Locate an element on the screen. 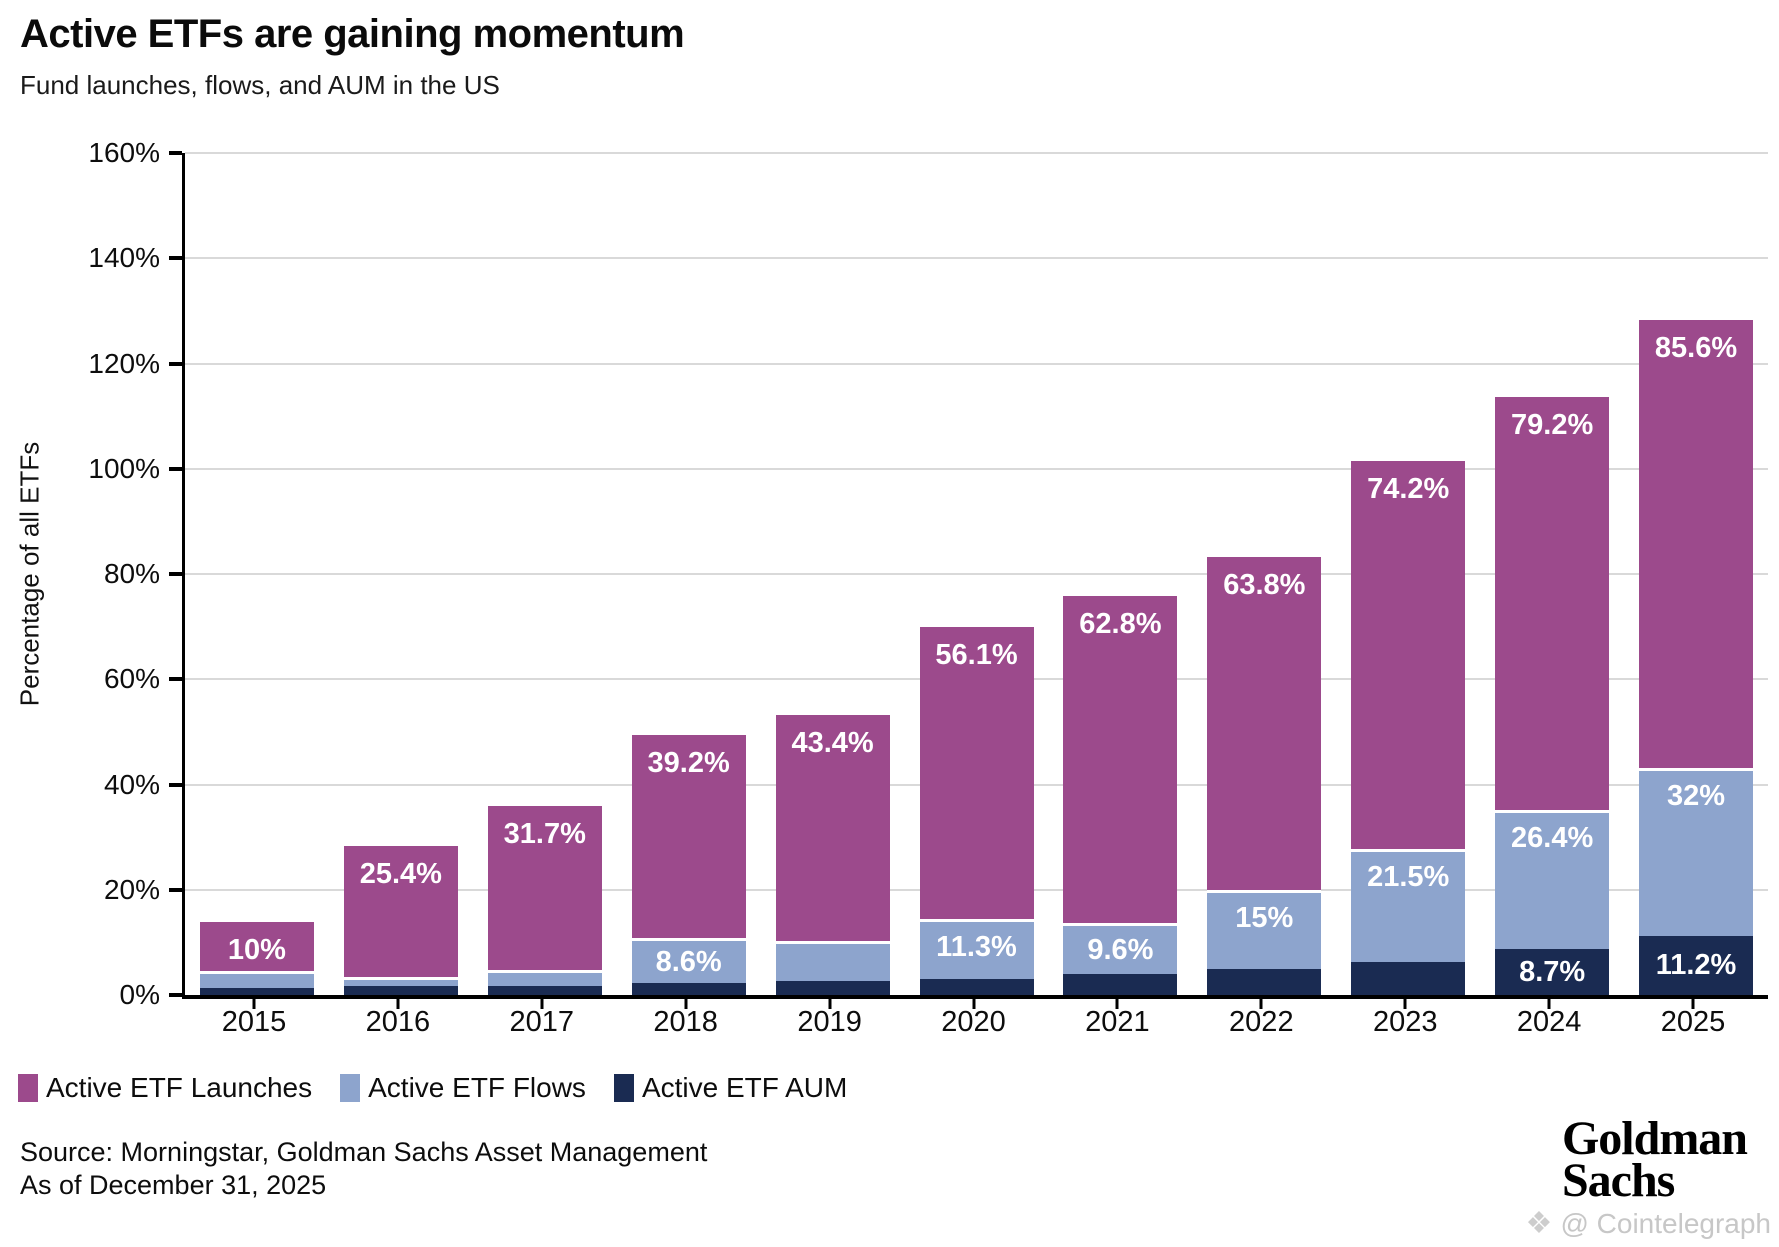 The height and width of the screenshot is (1247, 1779). bar-value-label: 79.2% is located at coordinates (1552, 424).